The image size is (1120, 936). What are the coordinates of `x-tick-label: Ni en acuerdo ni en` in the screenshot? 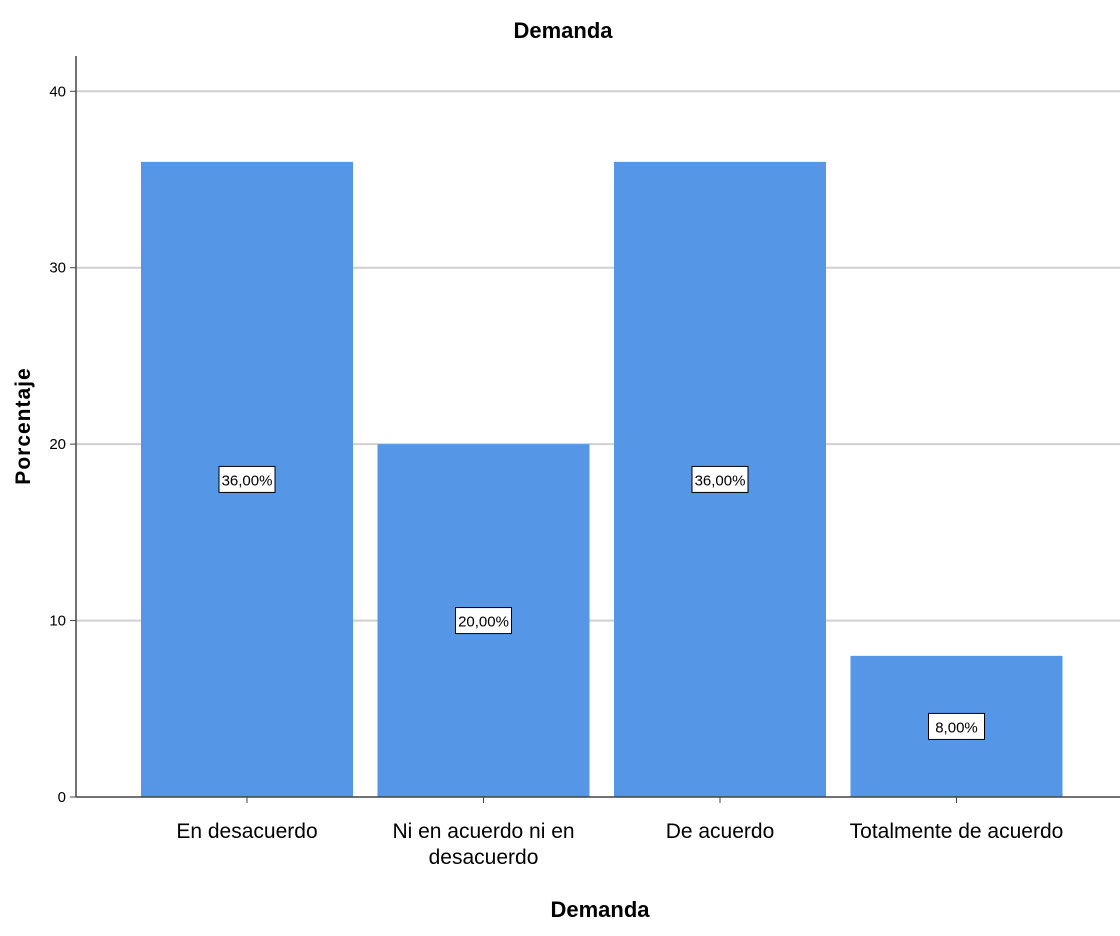 It's located at (483, 831).